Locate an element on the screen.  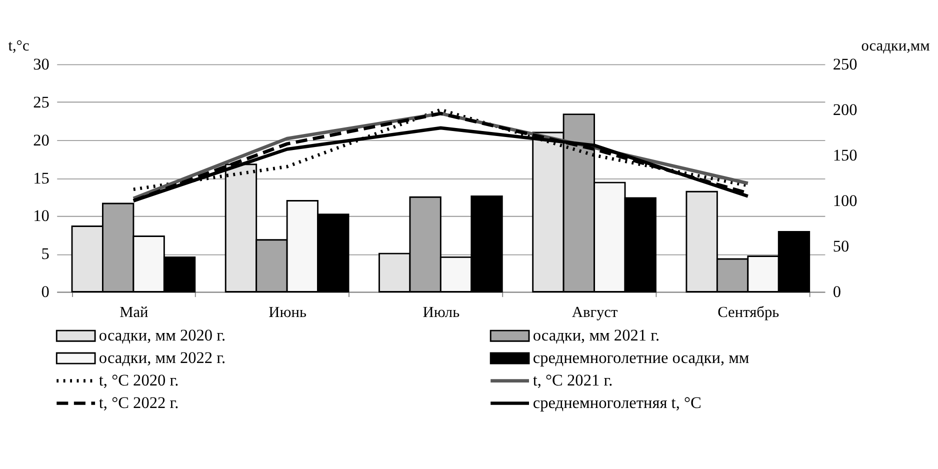
x-tick-label: Сентябрь is located at coordinates (749, 313).